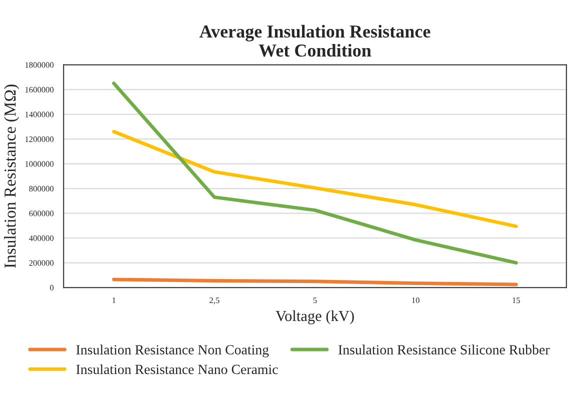 This screenshot has width=578, height=405. I want to click on x-axis-title: Voltage (kV), so click(315, 317).